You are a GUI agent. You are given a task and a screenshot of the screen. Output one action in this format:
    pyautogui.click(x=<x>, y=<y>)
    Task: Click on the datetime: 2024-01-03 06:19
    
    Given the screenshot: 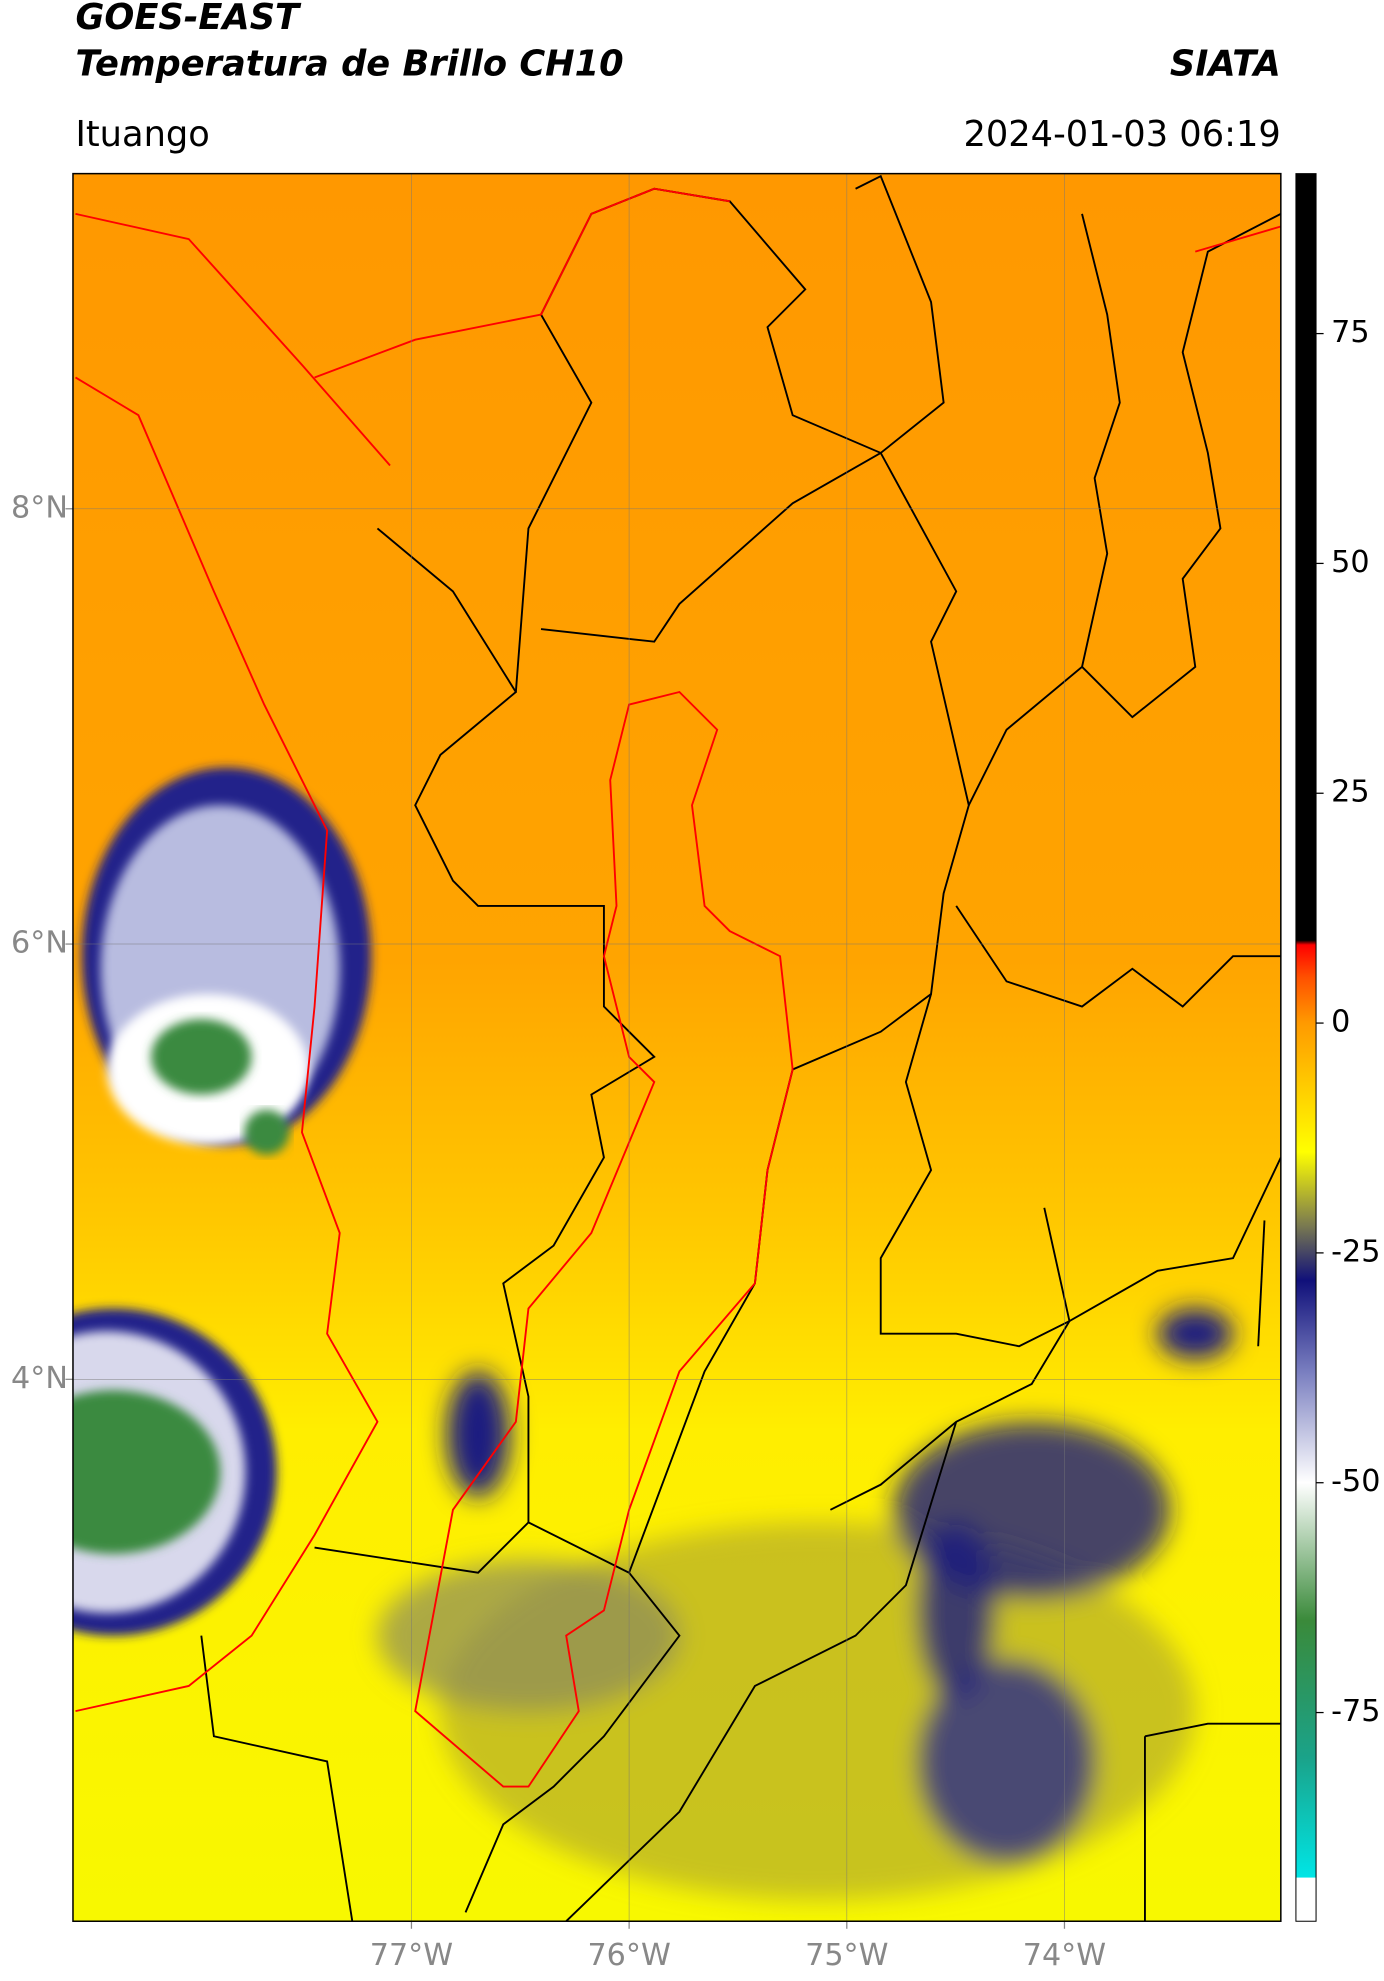 What is the action you would take?
    pyautogui.click(x=1121, y=134)
    